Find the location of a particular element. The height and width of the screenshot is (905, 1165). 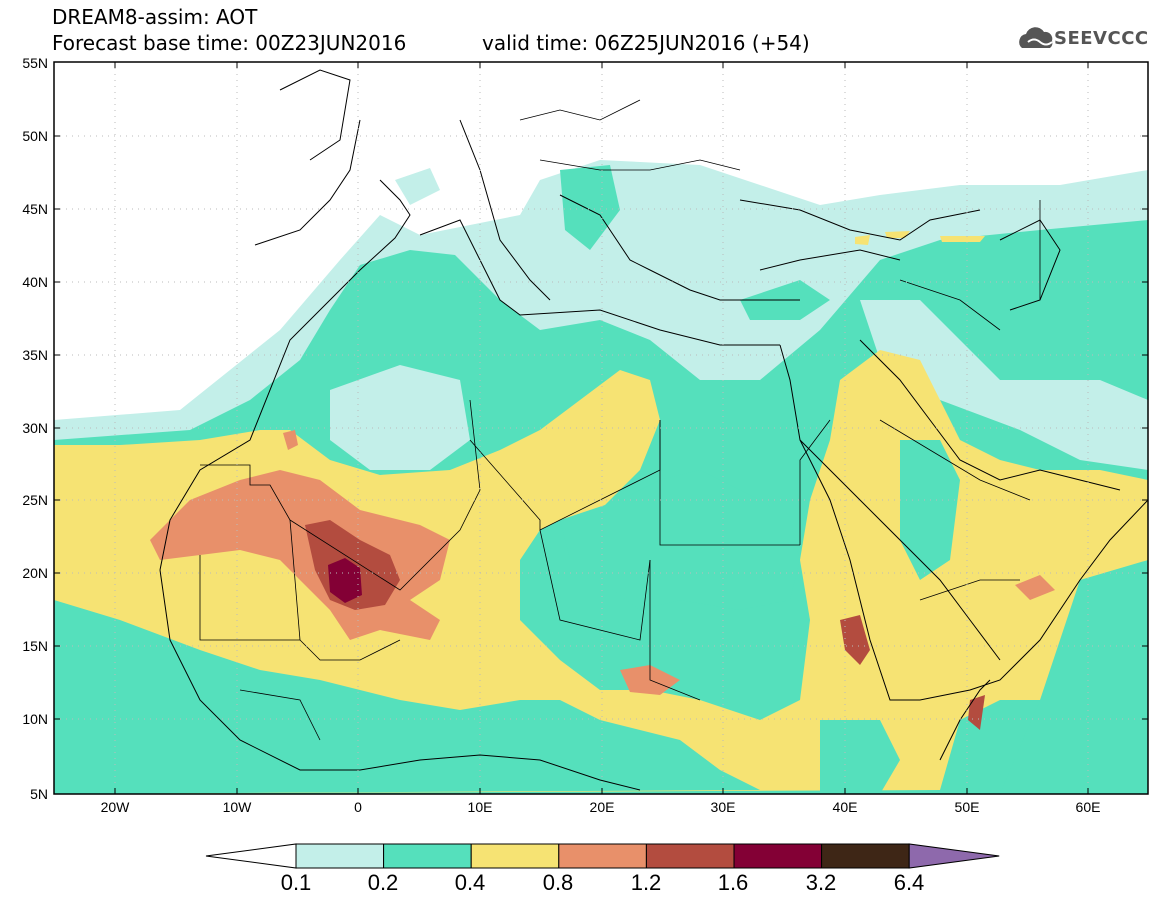

lon-label: 60E is located at coordinates (1088, 807).